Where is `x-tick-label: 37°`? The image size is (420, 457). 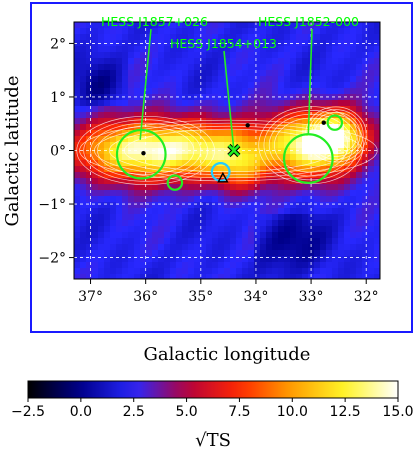 x-tick-label: 37° is located at coordinates (90, 297).